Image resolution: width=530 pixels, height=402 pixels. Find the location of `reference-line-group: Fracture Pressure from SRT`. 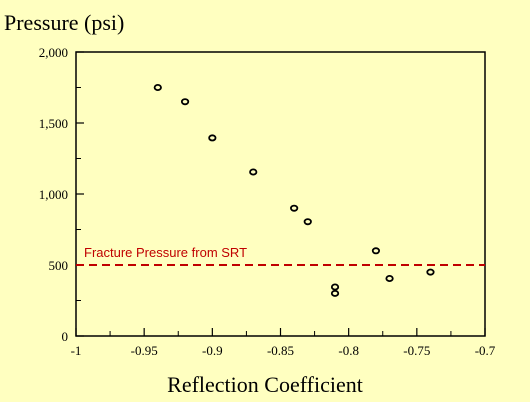

reference-line-group: Fracture Pressure from SRT is located at coordinates (280, 255).